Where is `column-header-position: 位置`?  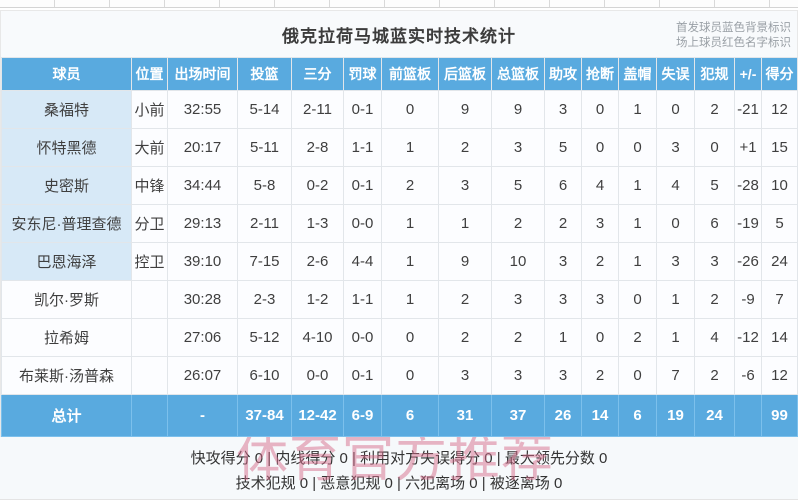 column-header-position: 位置 is located at coordinates (149, 74).